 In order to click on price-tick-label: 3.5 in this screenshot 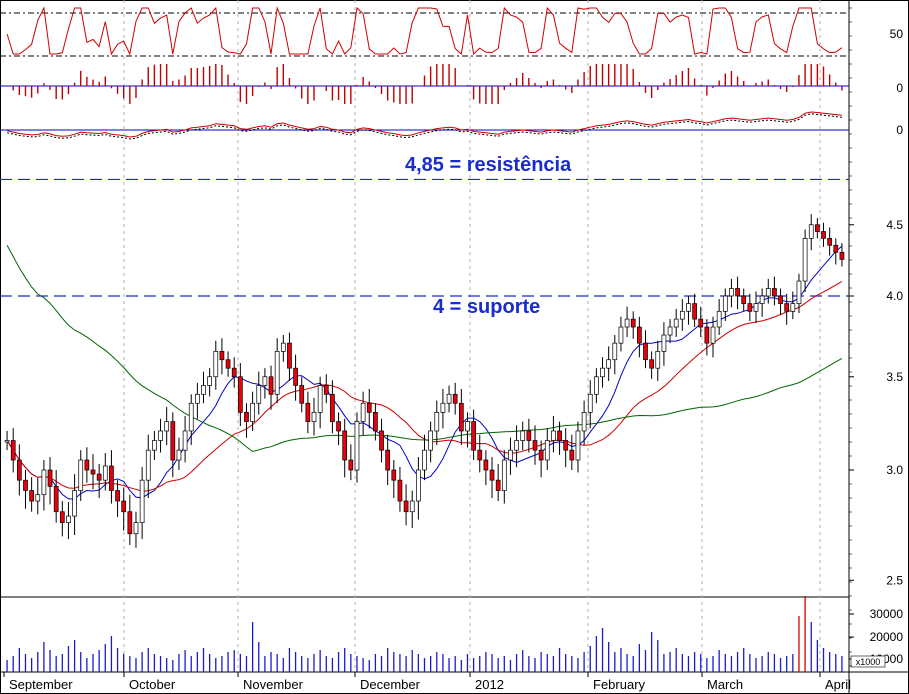, I will do `click(894, 377)`.